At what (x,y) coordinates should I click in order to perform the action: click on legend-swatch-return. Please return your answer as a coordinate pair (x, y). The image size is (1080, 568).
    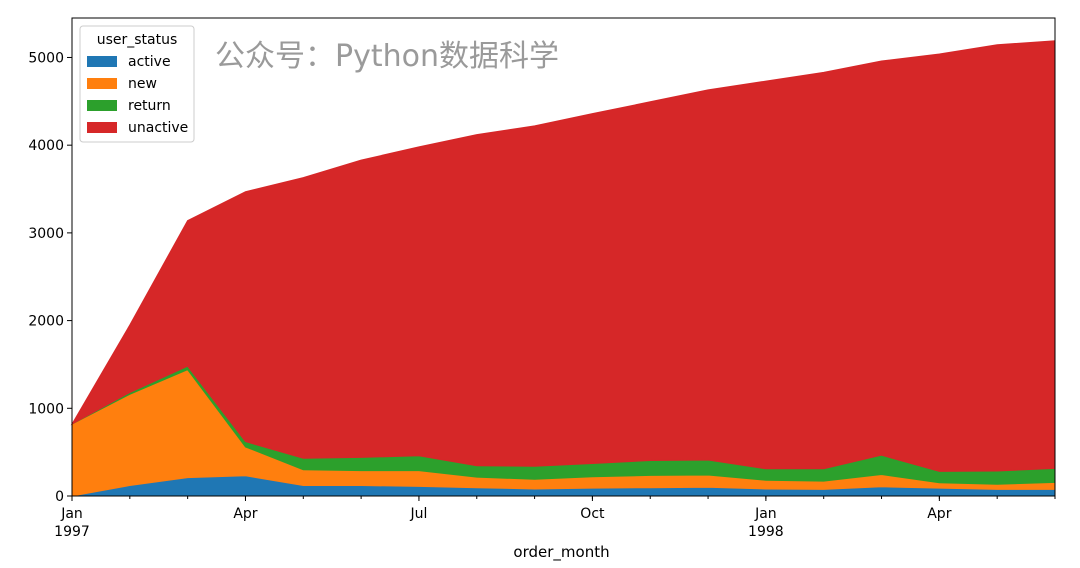
    Looking at the image, I should click on (102, 105).